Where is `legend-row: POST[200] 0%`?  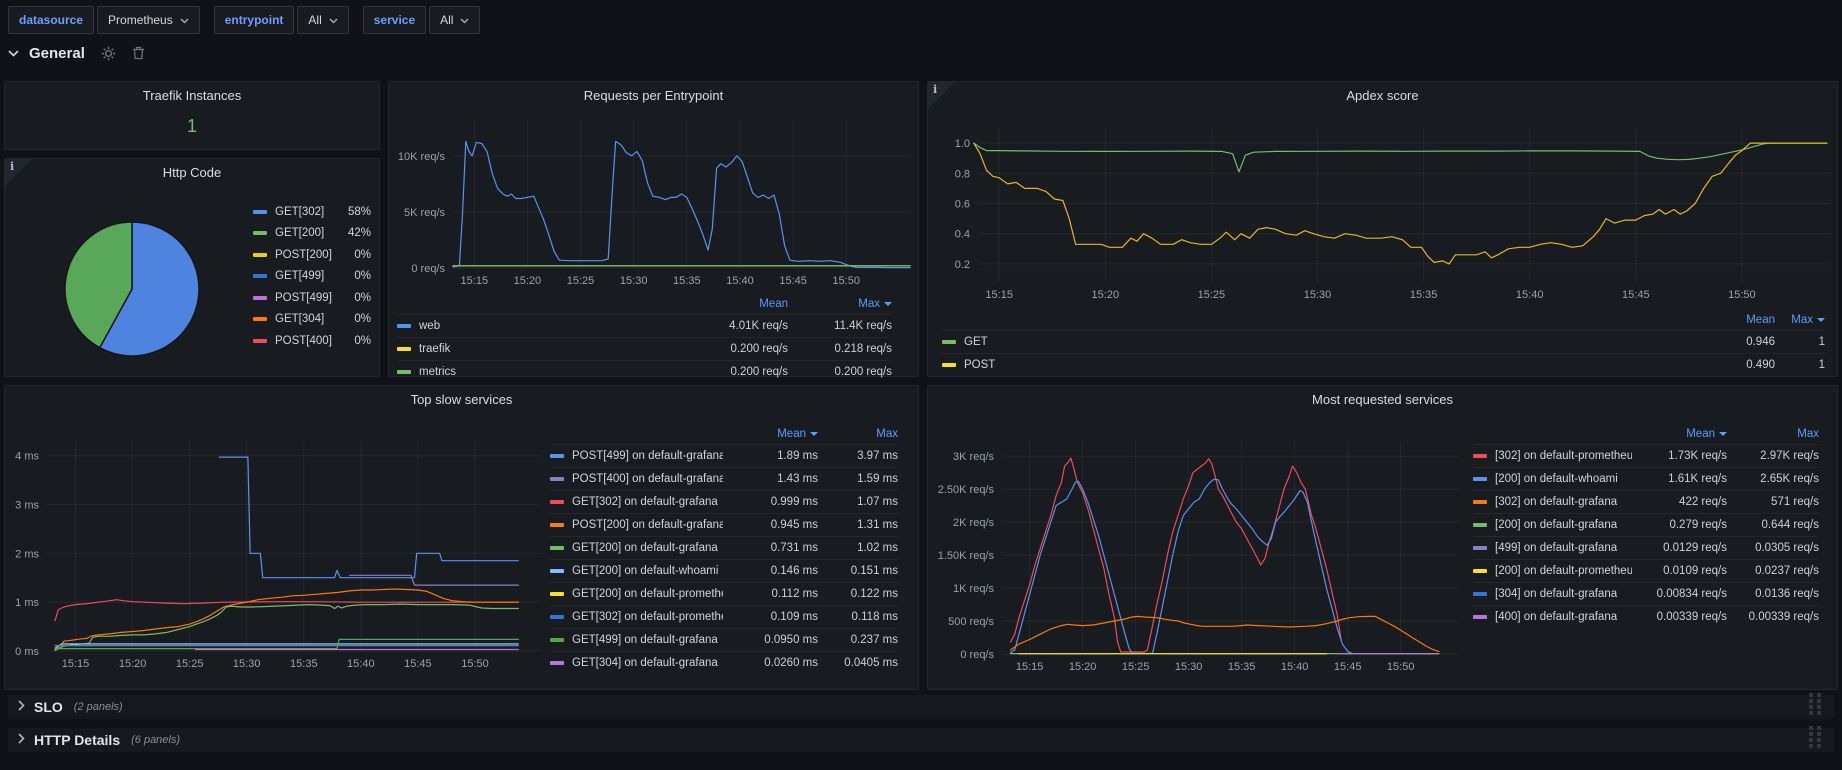 legend-row: POST[200] 0% is located at coordinates (312, 255).